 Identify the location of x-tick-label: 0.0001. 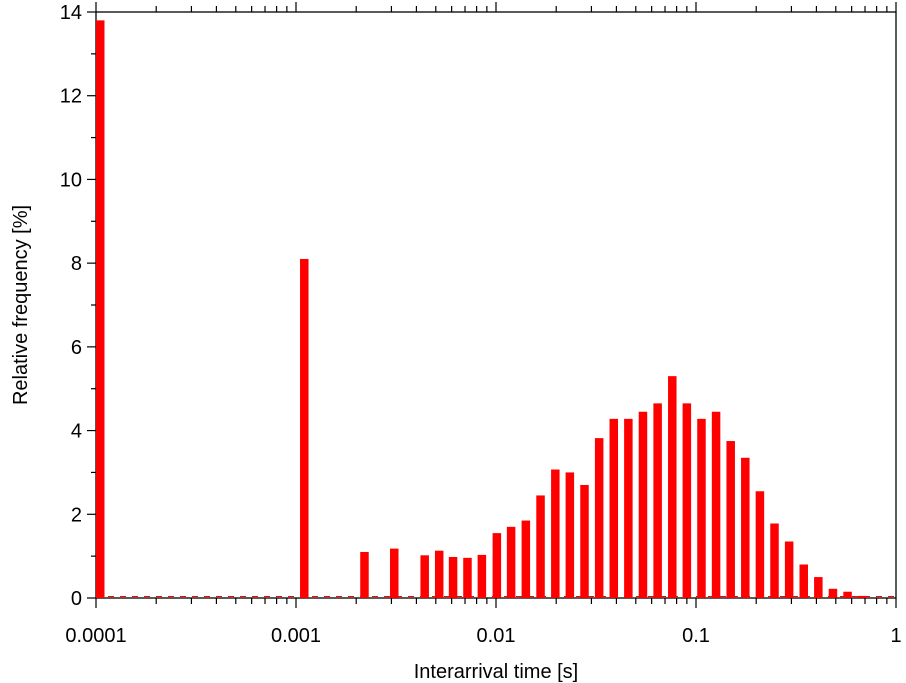
(95, 636).